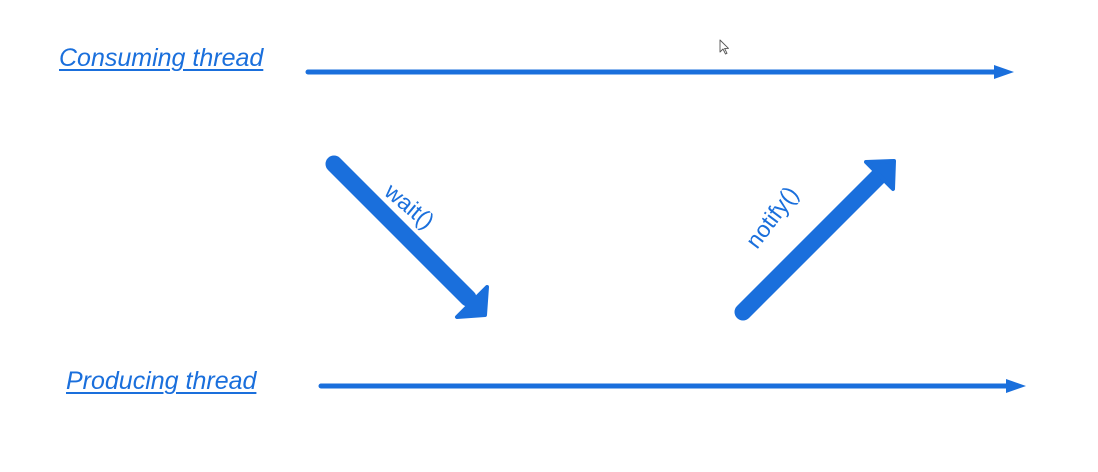  I want to click on producing-thread-label: Producing thread, so click(161, 381).